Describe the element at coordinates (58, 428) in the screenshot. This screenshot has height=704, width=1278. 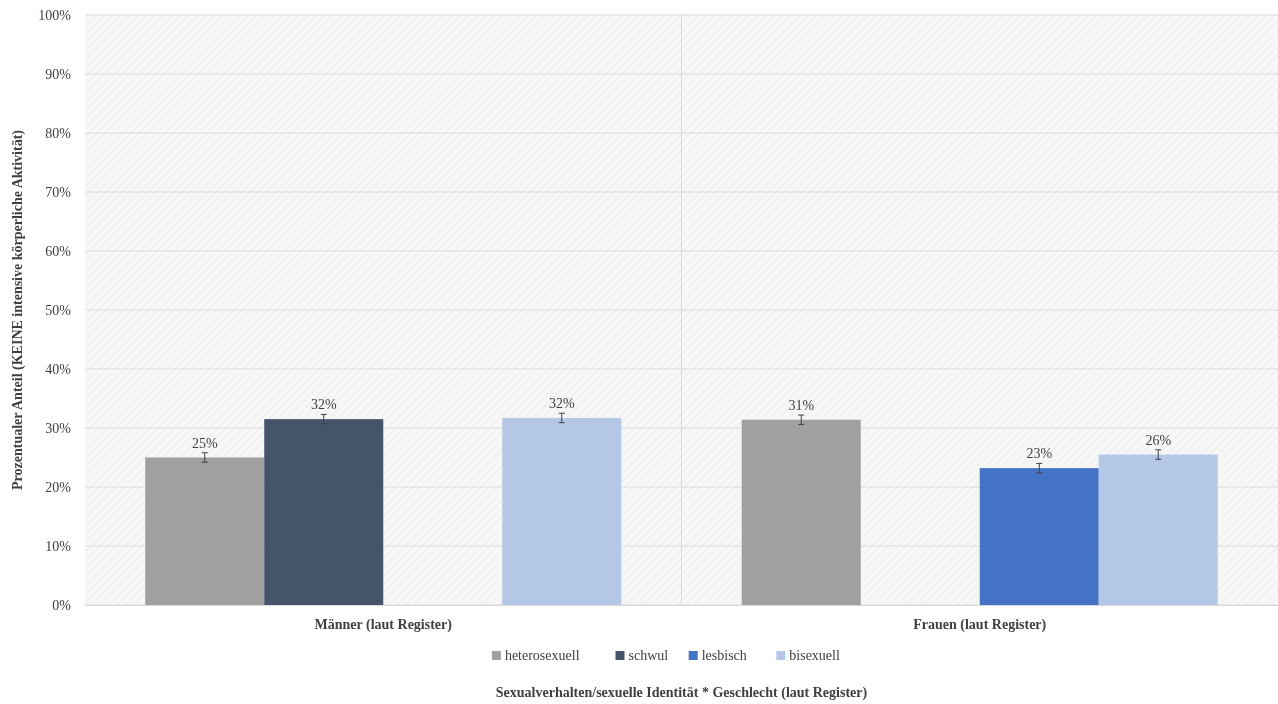
I see `y-tick-label: 30%` at that location.